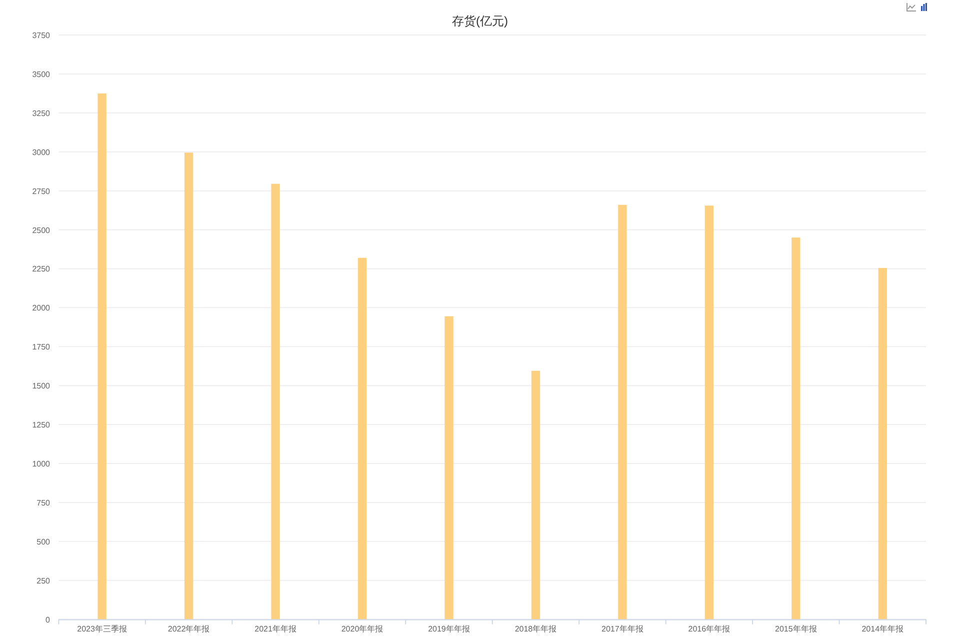 The height and width of the screenshot is (640, 960). I want to click on y-tick-label: 0, so click(48, 619).